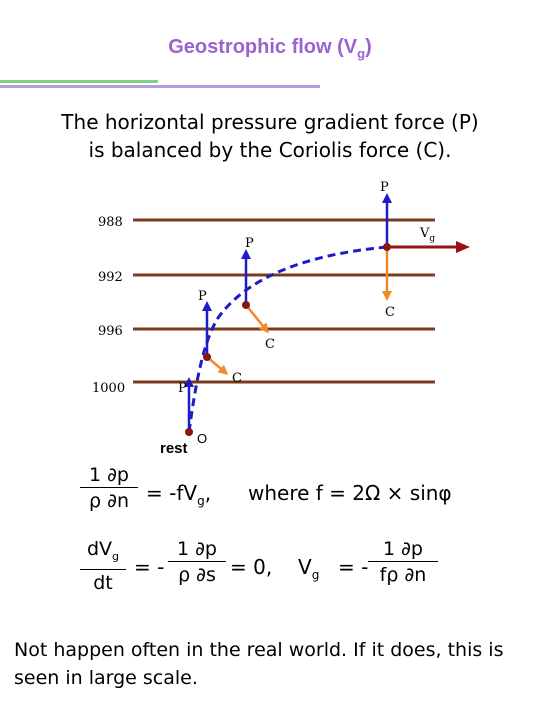 This screenshot has height=720, width=540. Describe the element at coordinates (103, 582) in the screenshot. I see `eq2-denominator: dt` at that location.